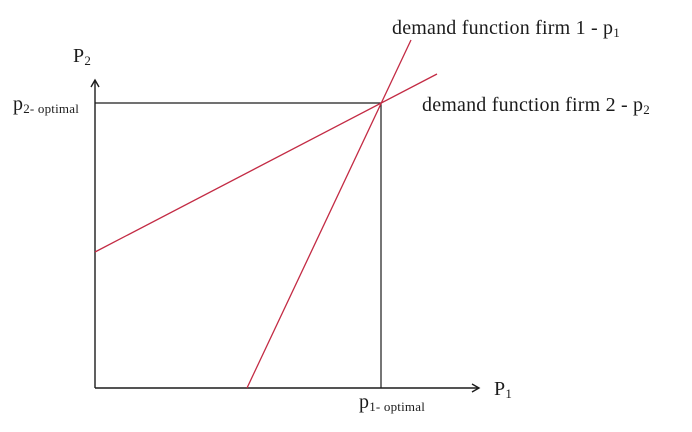  Describe the element at coordinates (536, 105) in the screenshot. I see `firm2-demand-label: demand function firm 2 - p2` at that location.